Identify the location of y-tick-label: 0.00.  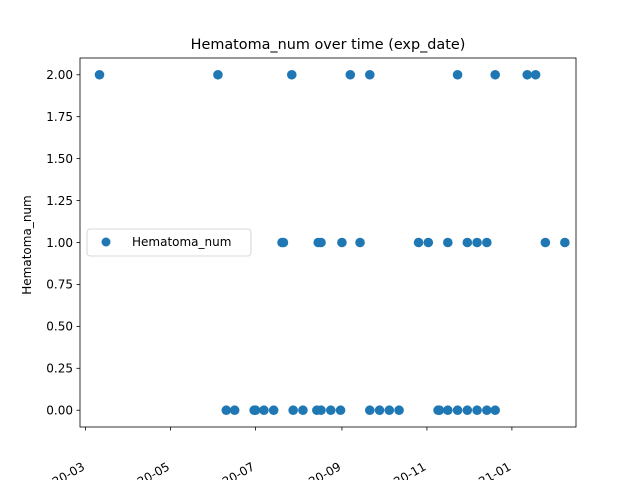
(59, 411).